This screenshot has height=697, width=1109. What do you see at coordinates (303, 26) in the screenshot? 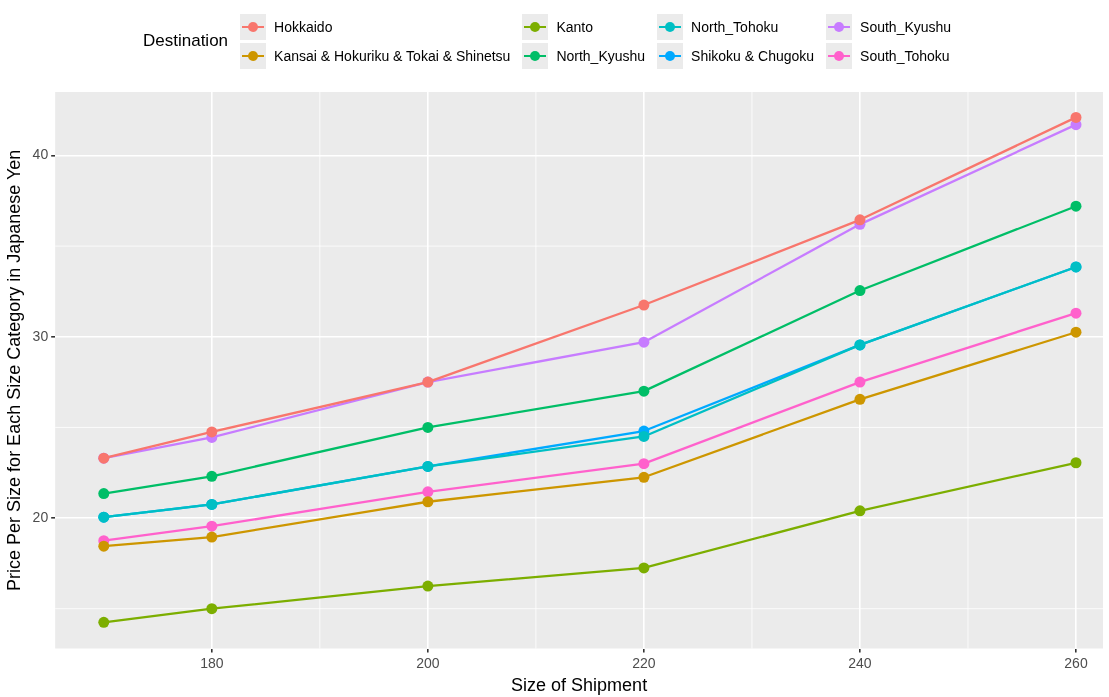
I see `legend-label: Hokkaido` at bounding box center [303, 26].